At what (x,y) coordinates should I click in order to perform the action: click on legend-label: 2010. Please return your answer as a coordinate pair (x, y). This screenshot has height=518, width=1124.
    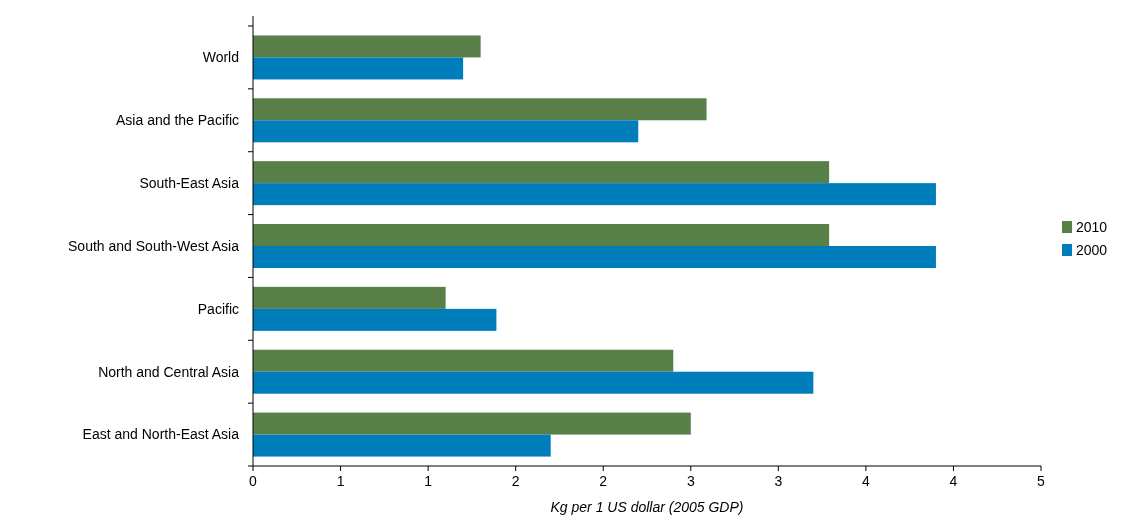
    Looking at the image, I should click on (1092, 226).